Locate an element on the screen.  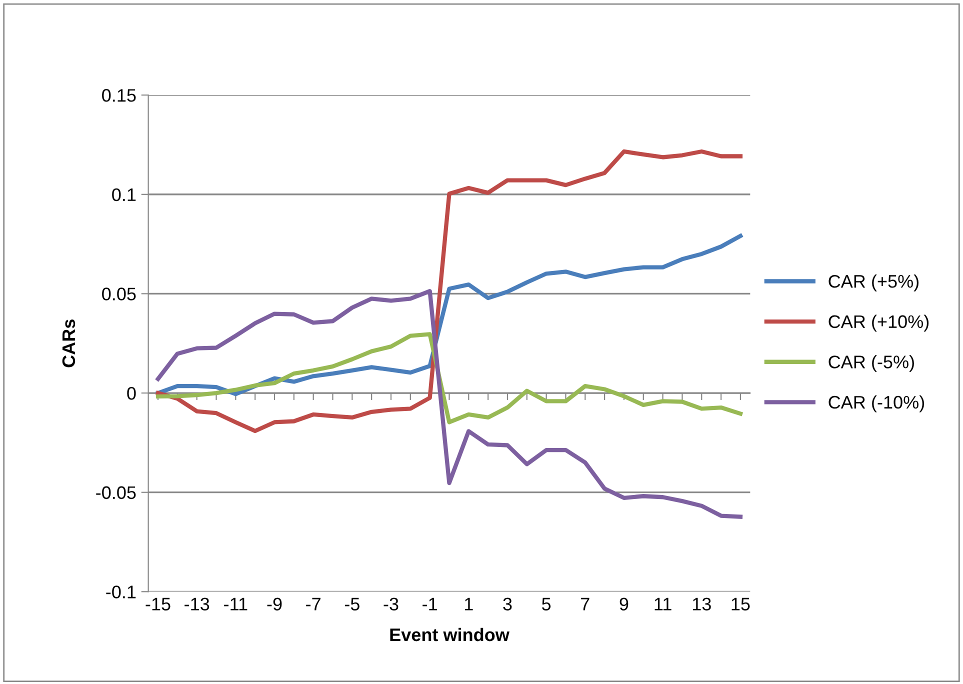
x-tick-label: 11 is located at coordinates (663, 604).